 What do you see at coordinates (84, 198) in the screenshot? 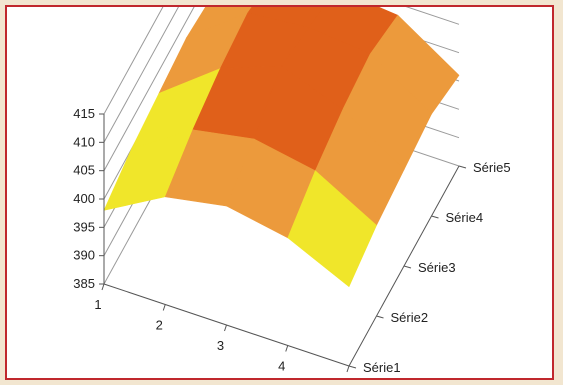
I see `z-tick-label: 400` at bounding box center [84, 198].